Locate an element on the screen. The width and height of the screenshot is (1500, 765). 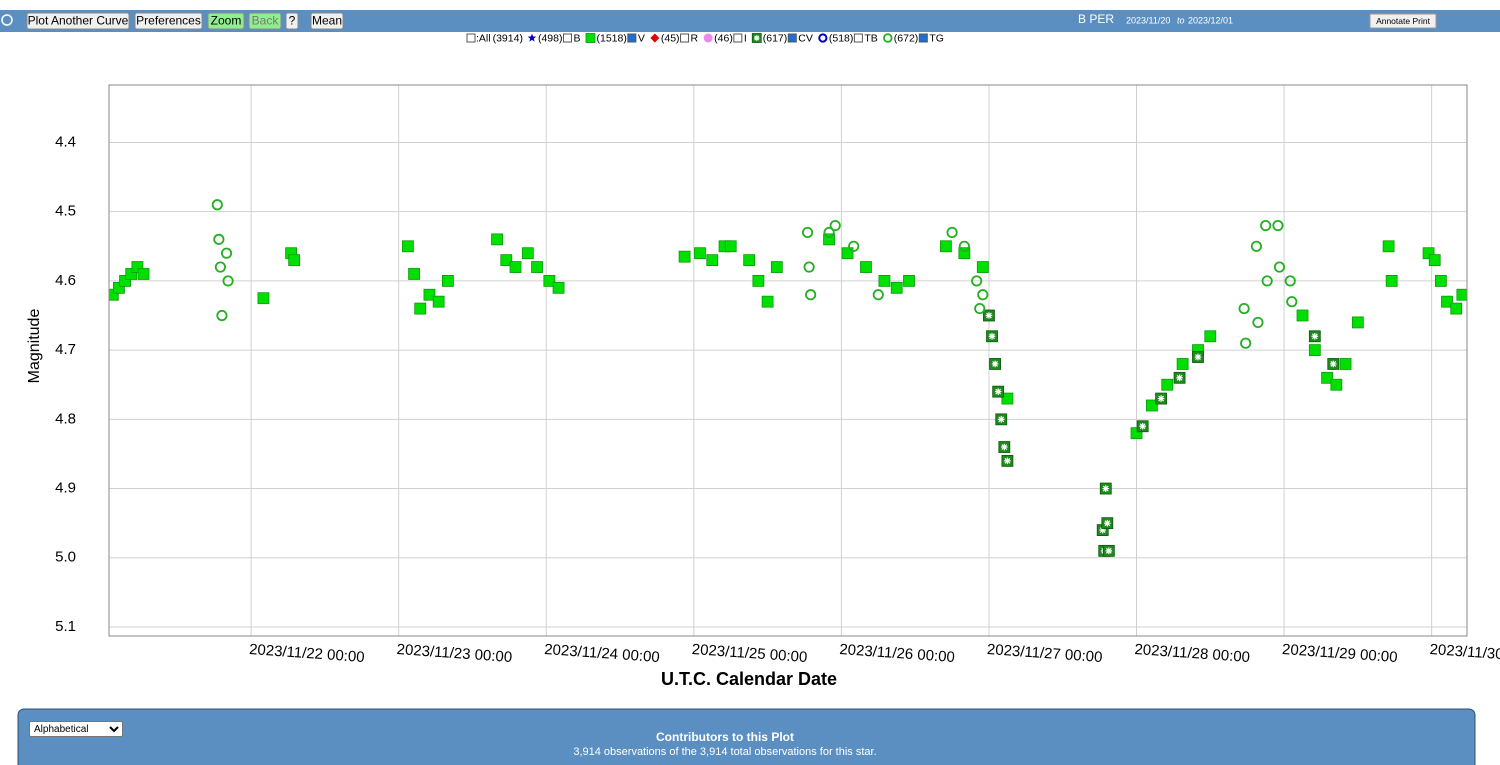
legend-count: :All is located at coordinates (483, 38).